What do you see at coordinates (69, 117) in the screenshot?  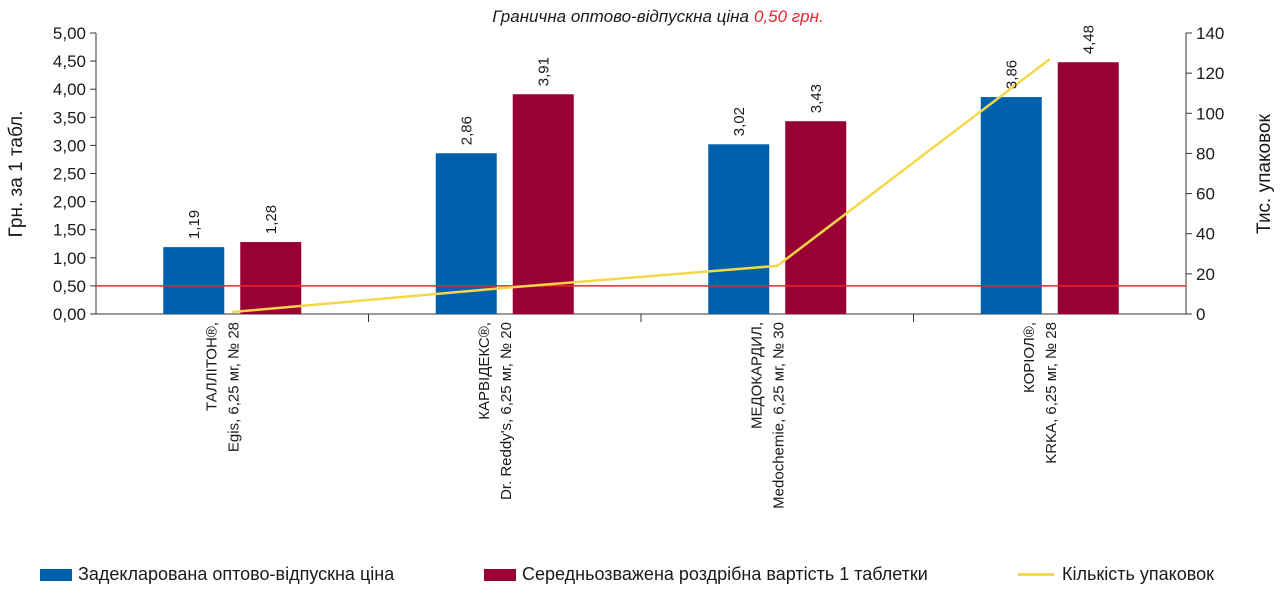 I see `y-tick-label: 3,50` at bounding box center [69, 117].